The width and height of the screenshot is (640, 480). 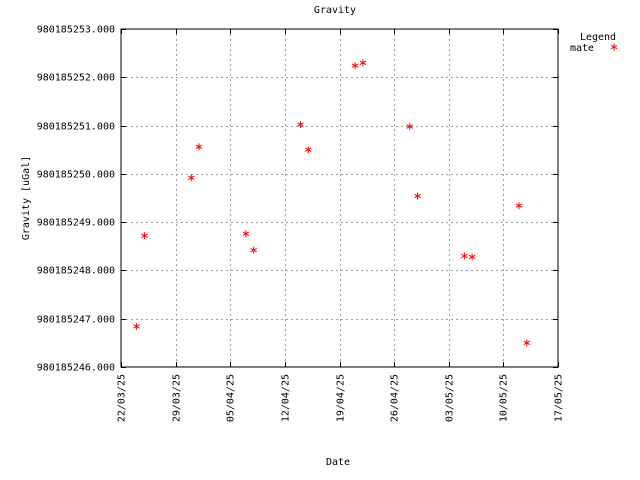 I want to click on y-tick-label: 980185252.000, so click(x=76, y=78).